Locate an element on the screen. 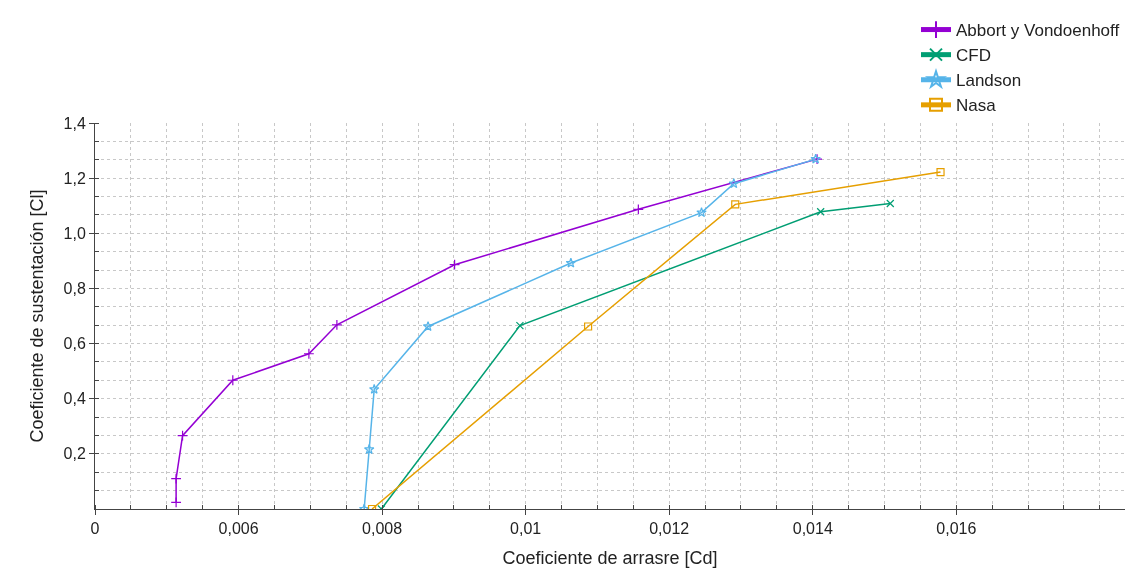 The width and height of the screenshot is (1137, 577). y-tick-label: 0,4 is located at coordinates (74, 399).